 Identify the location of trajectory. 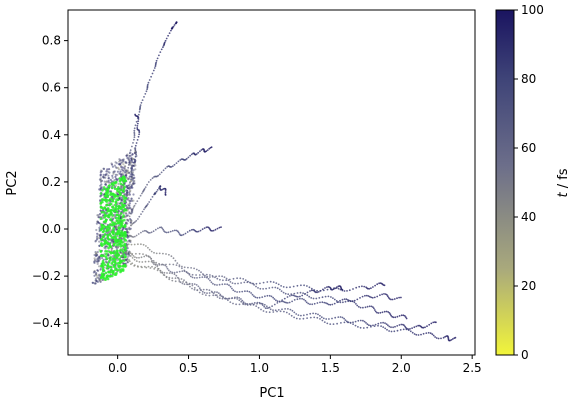
(168, 235).